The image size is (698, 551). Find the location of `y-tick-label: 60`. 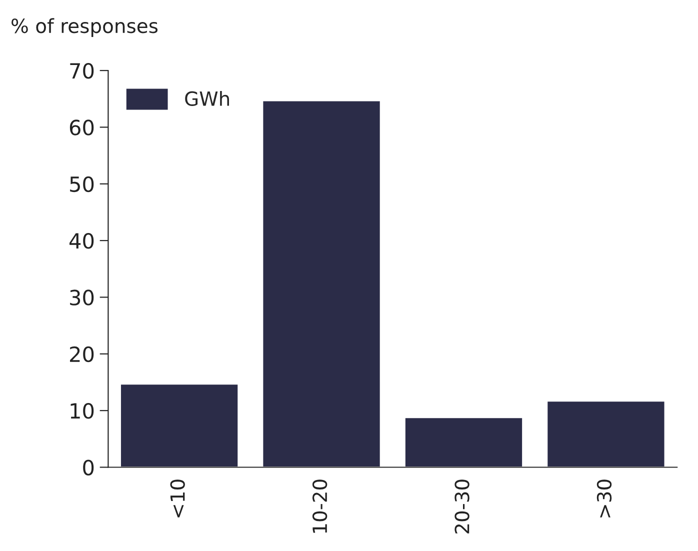

y-tick-label: 60 is located at coordinates (82, 128).